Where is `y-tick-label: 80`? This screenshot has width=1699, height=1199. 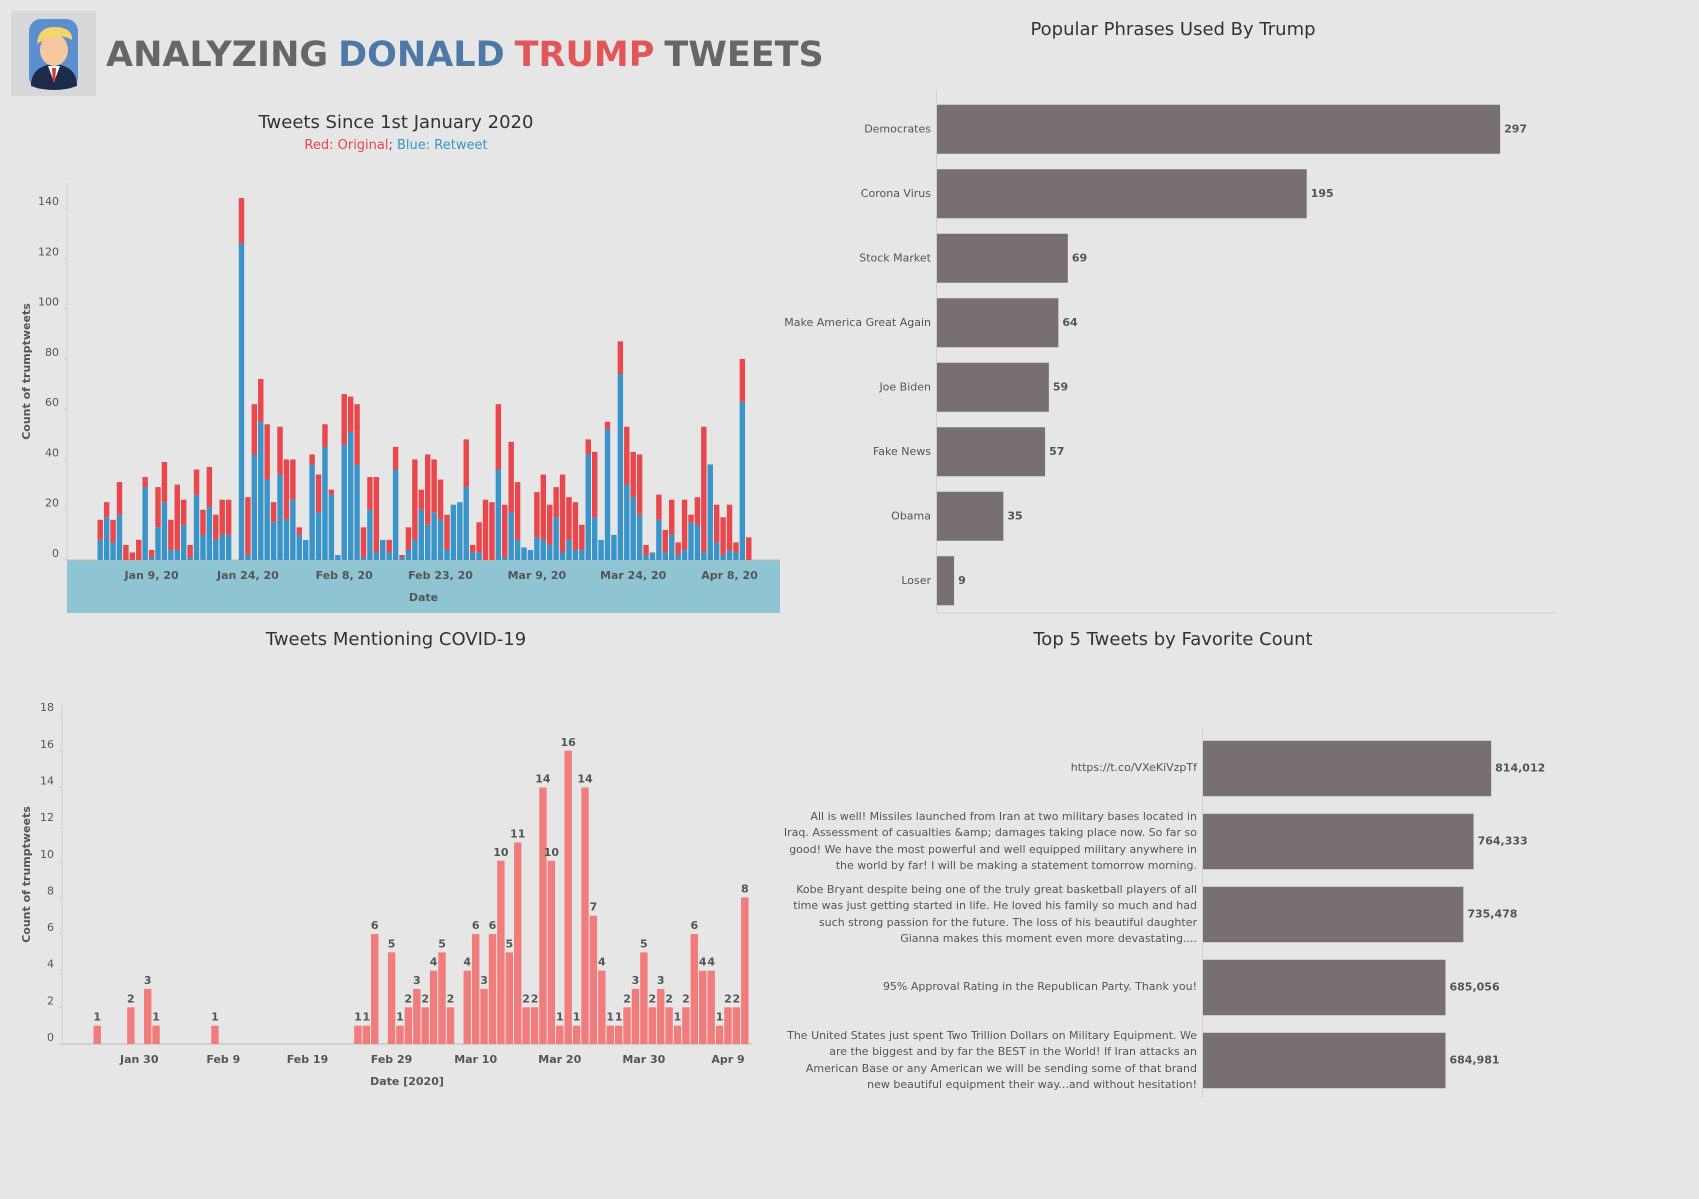 y-tick-label: 80 is located at coordinates (52, 352).